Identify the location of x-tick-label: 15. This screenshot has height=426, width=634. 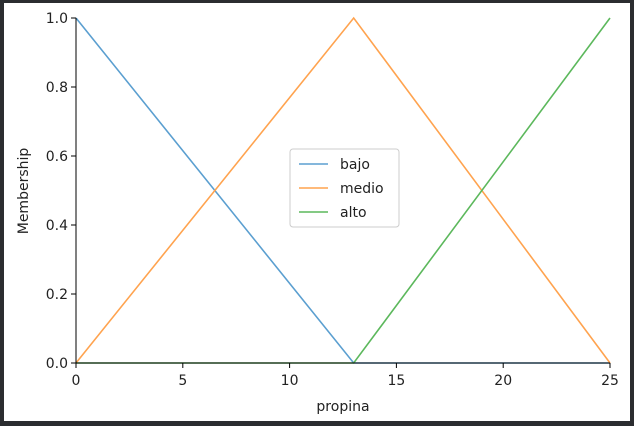
(396, 381).